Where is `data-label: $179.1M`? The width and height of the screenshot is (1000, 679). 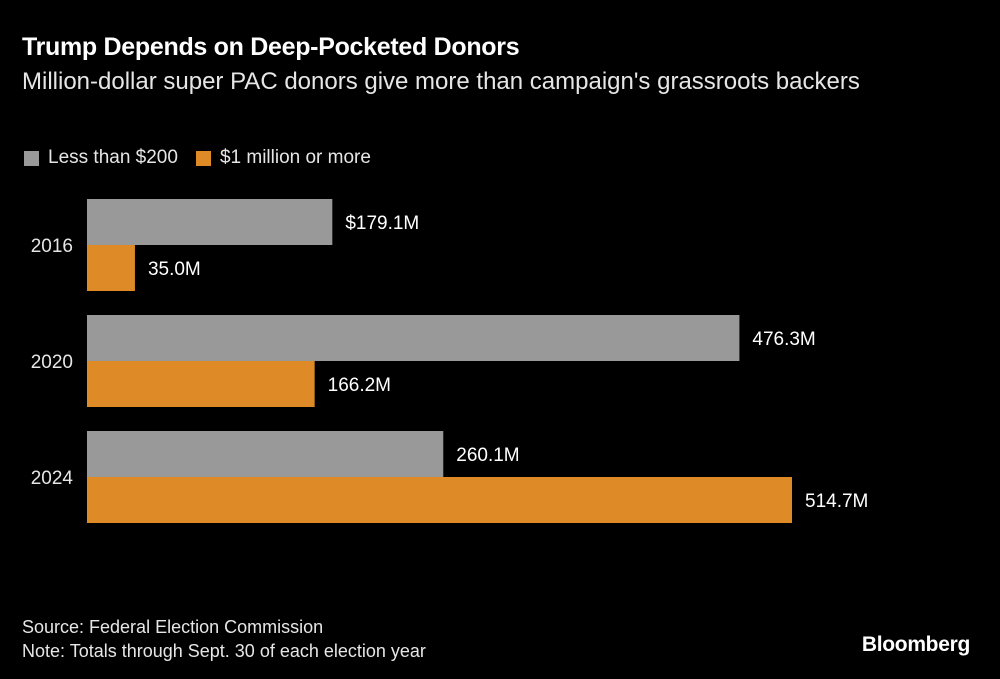
data-label: $179.1M is located at coordinates (382, 223).